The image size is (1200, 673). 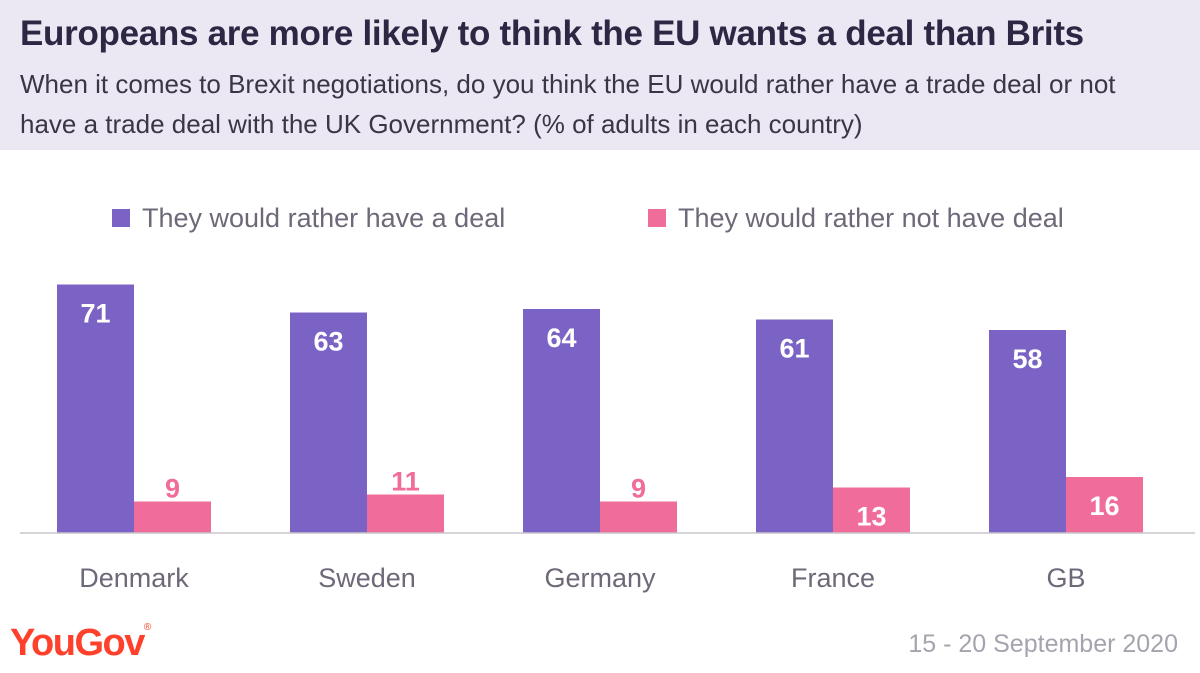 What do you see at coordinates (80, 643) in the screenshot?
I see `yougov-logo: YouGov®` at bounding box center [80, 643].